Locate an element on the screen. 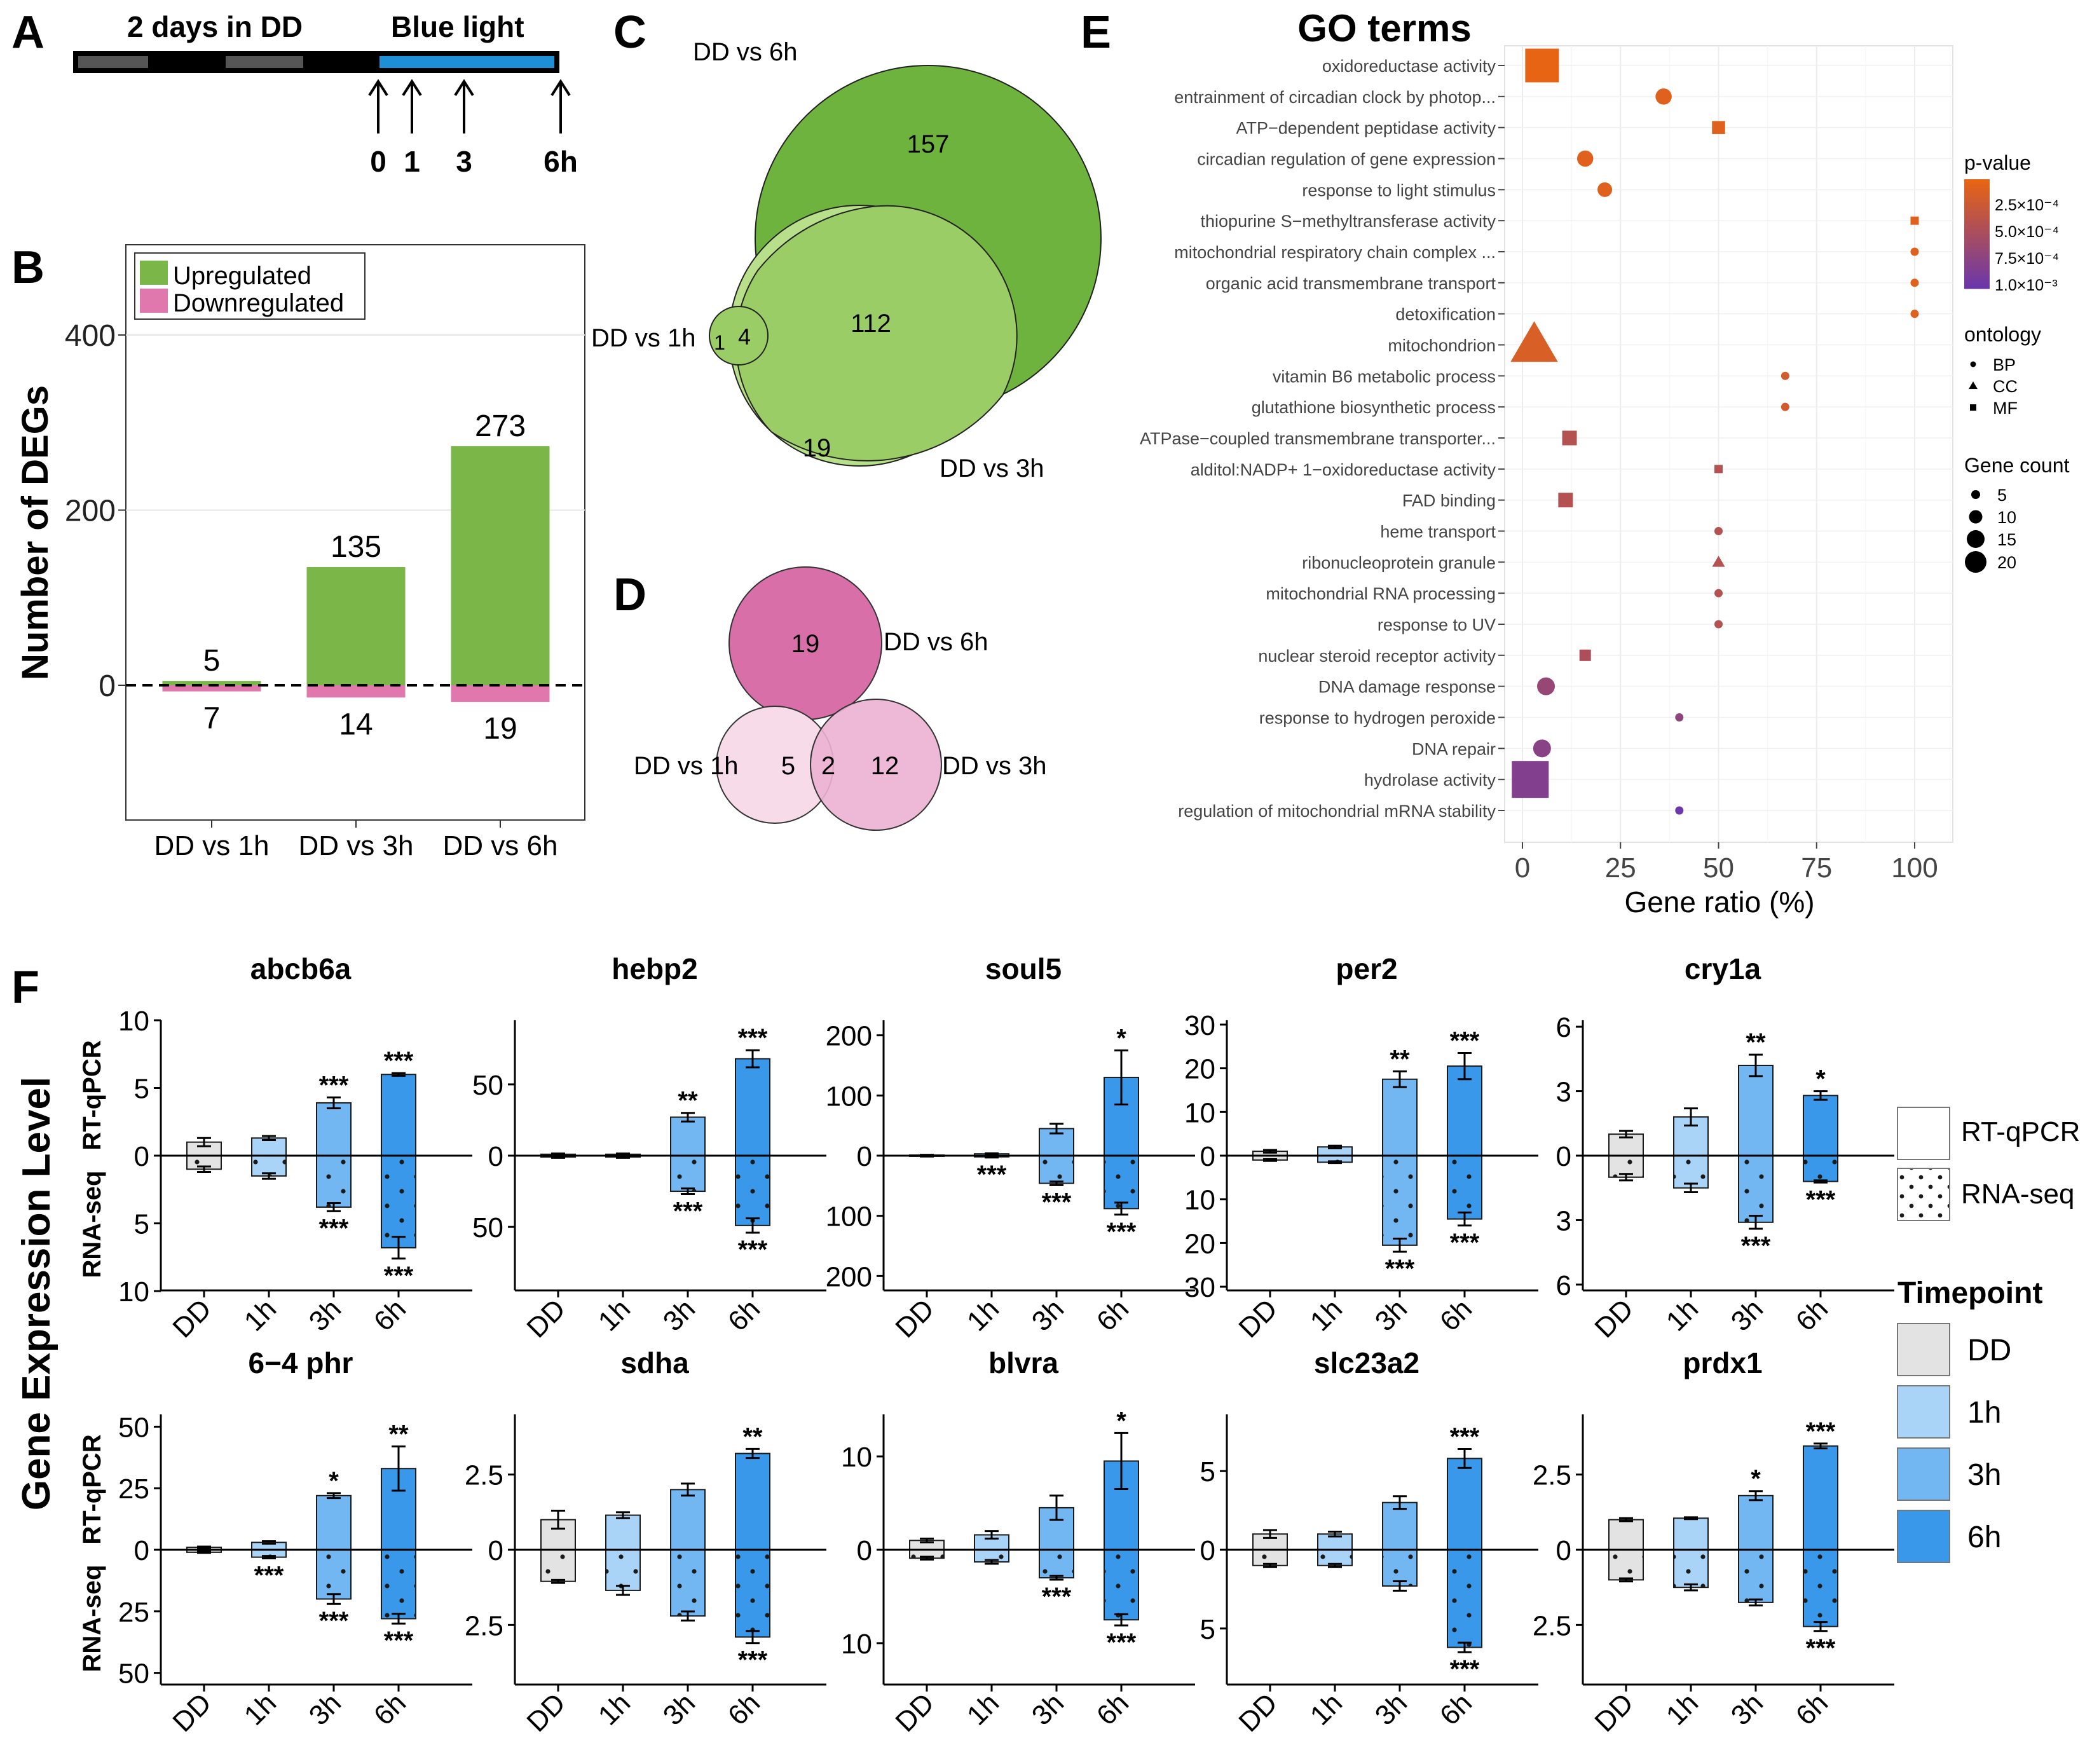 The height and width of the screenshot is (1764, 2092). x-tick-label: 100 is located at coordinates (1914, 868).